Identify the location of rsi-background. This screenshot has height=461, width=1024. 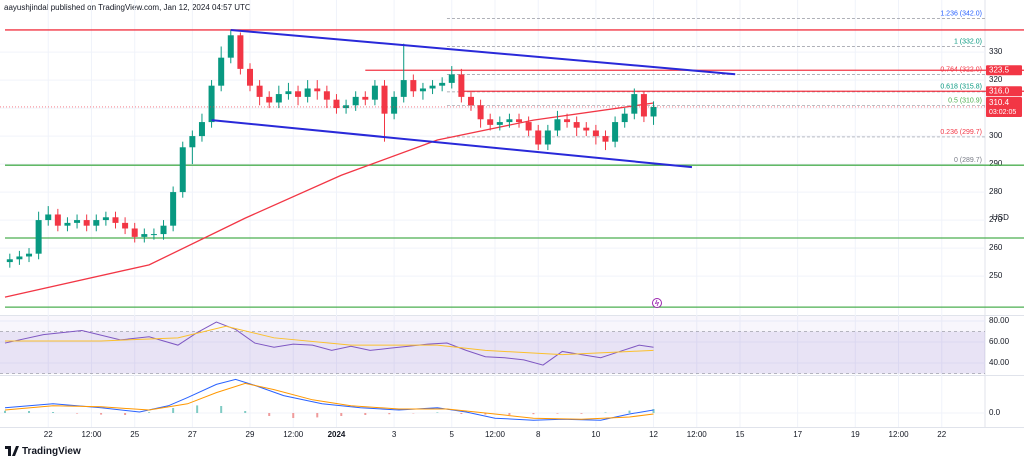
(492, 345).